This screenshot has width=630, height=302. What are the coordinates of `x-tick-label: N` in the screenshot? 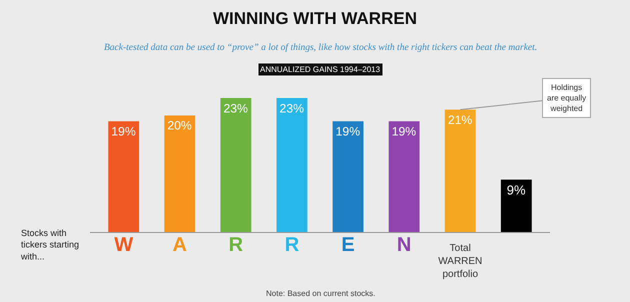 It's located at (404, 245).